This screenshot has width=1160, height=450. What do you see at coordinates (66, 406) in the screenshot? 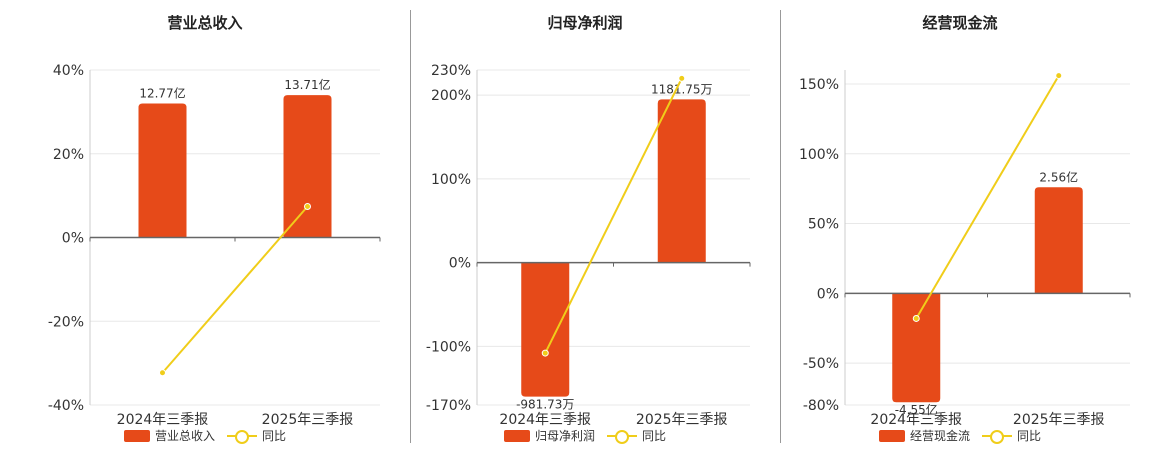
I see `y-tick-label: -40%` at bounding box center [66, 406].